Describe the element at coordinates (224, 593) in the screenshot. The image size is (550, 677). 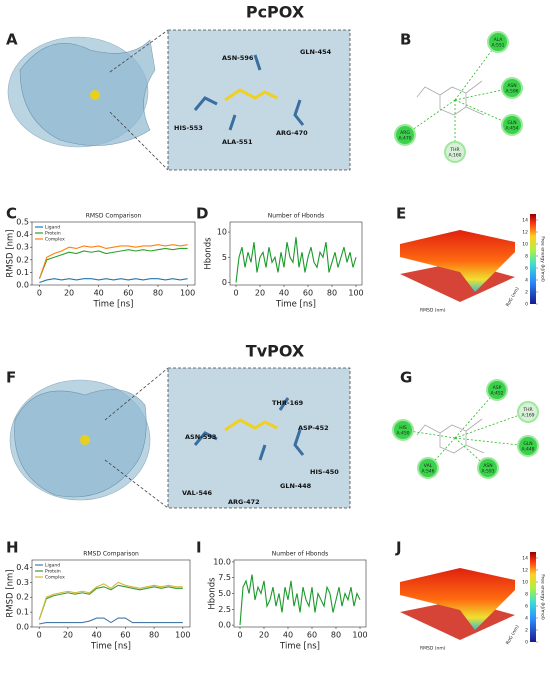
I see `y-tick-label: 5.0` at that location.